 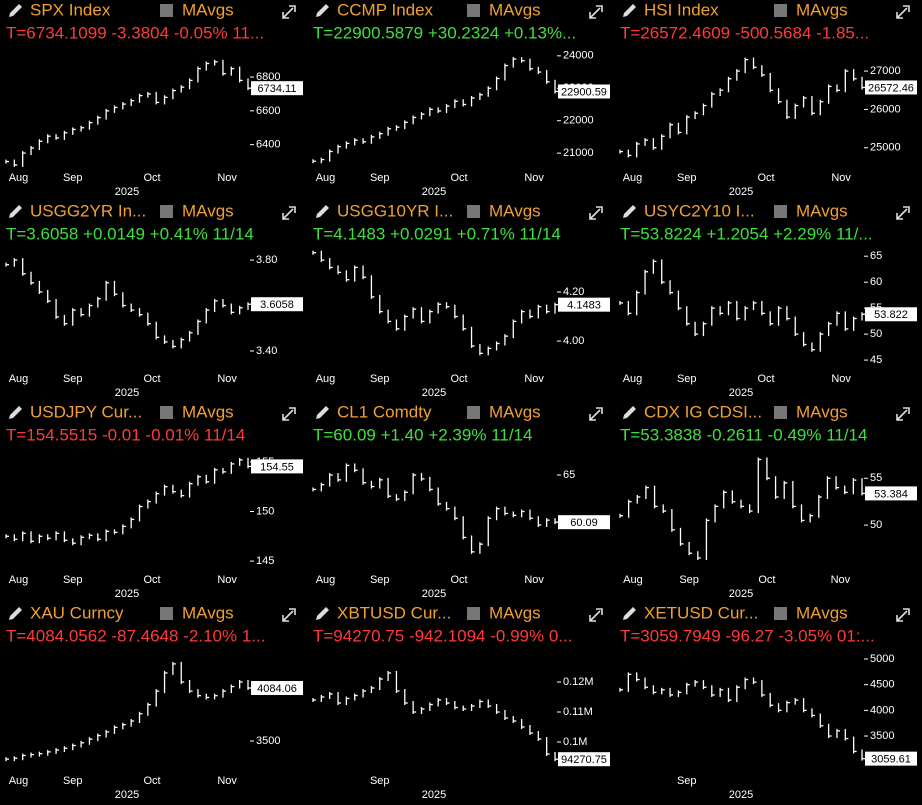 What do you see at coordinates (584, 523) in the screenshot?
I see `last-price-label: 60.09` at bounding box center [584, 523].